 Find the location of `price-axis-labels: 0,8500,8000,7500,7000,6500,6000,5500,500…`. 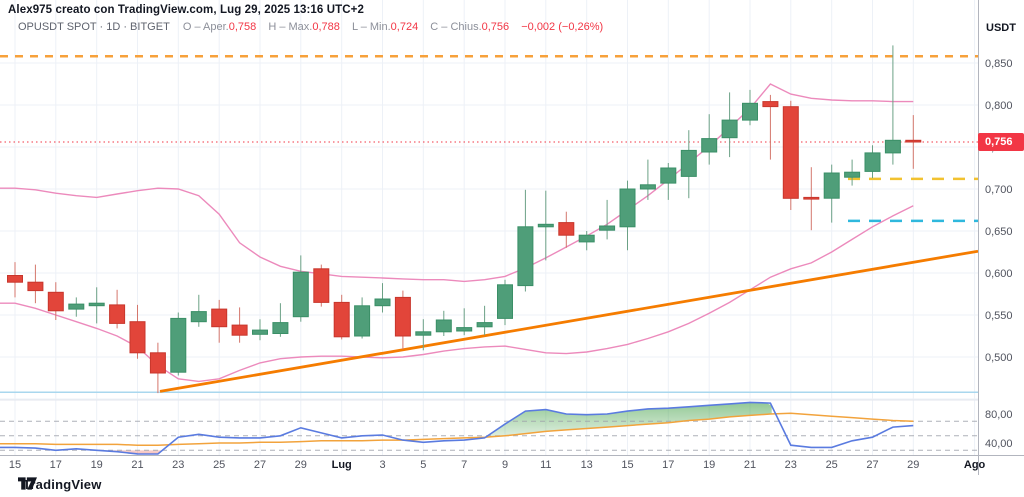

price-axis-labels: 0,8500,8000,7500,7000,6500,6000,5500,500… is located at coordinates (999, 254).